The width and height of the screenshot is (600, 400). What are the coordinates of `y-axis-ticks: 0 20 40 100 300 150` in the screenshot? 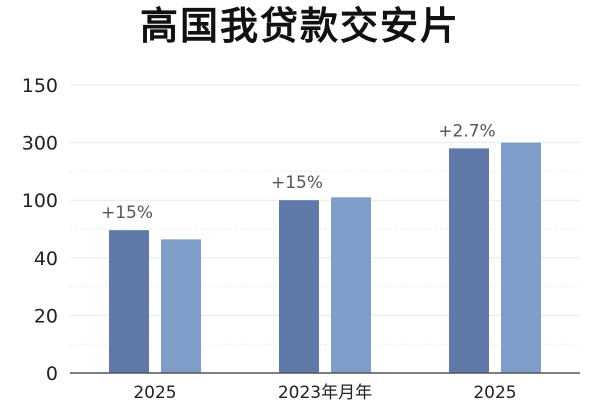 It's located at (40, 230).